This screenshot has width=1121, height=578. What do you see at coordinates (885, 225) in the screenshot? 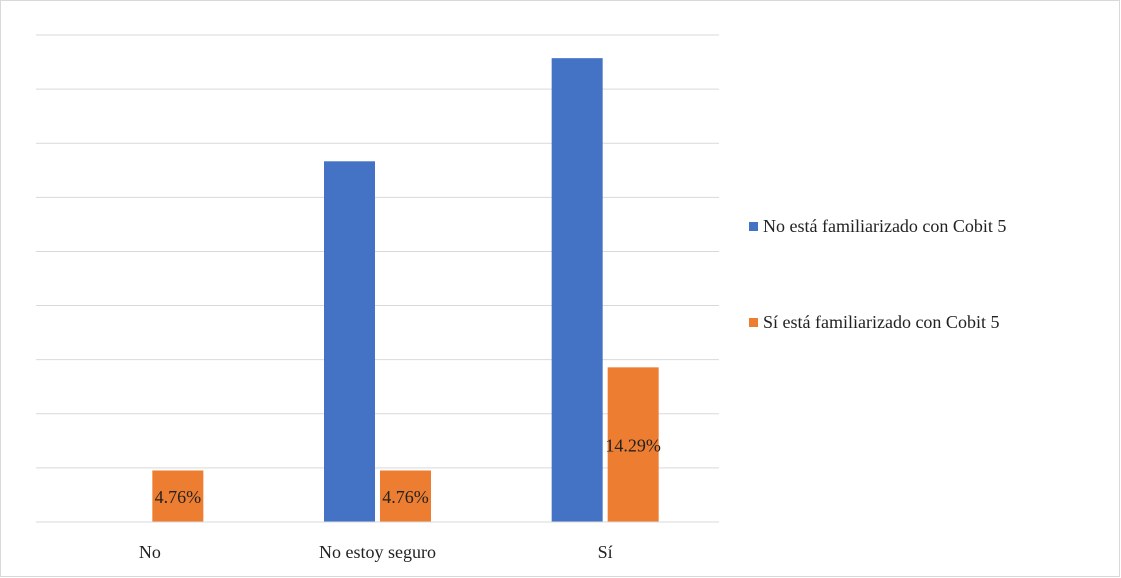
I see `legend-label-series-1: No está familiarizado con Cobit 5` at bounding box center [885, 225].